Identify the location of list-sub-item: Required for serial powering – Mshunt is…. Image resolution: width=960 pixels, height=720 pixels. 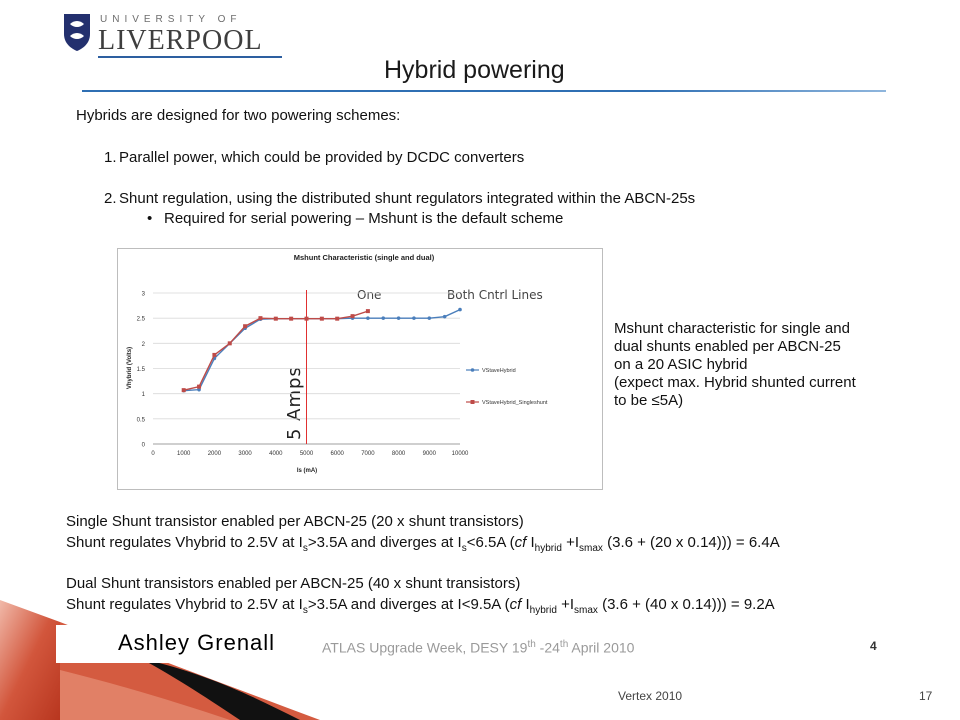
(364, 218).